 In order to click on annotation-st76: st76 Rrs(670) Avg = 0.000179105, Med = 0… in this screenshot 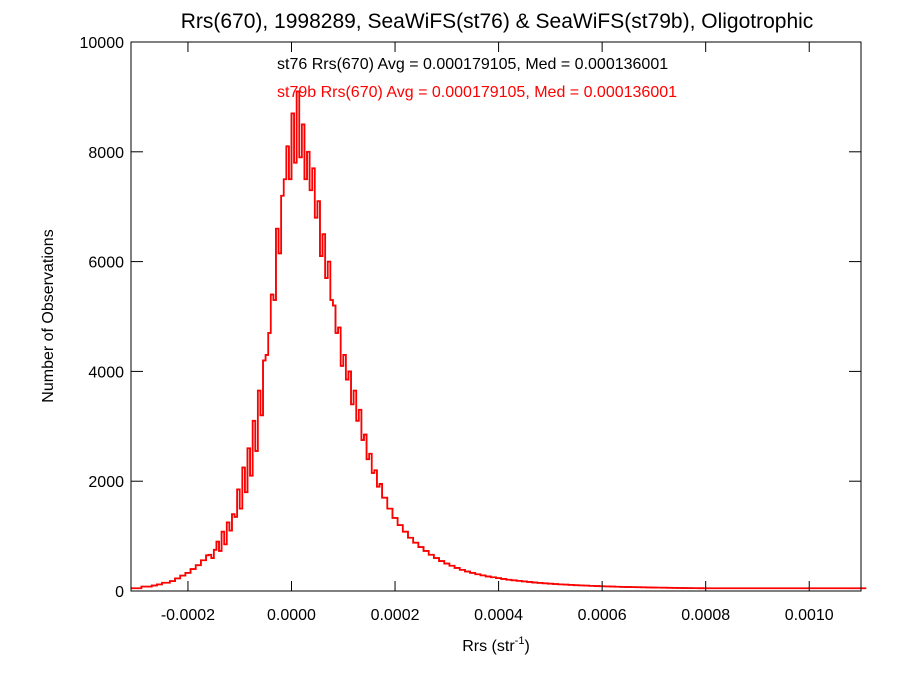, I will do `click(472, 64)`.